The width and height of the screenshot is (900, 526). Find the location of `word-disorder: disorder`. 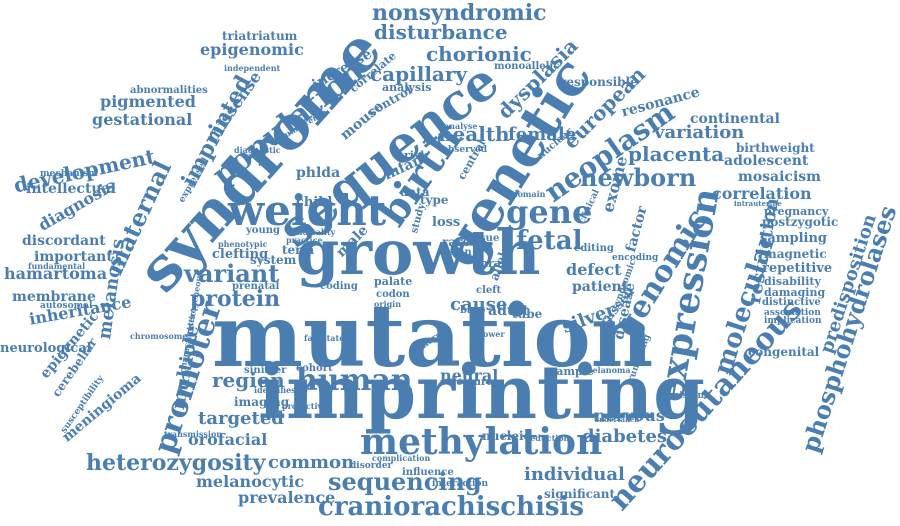

word-disorder: disorder is located at coordinates (371, 466).